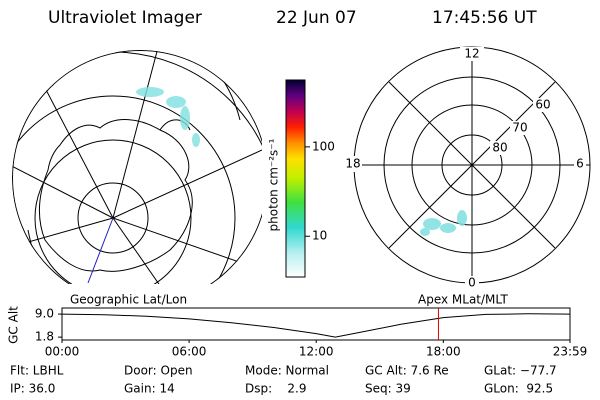  What do you see at coordinates (316, 18) in the screenshot?
I see `date: 22 Jun 07` at bounding box center [316, 18].